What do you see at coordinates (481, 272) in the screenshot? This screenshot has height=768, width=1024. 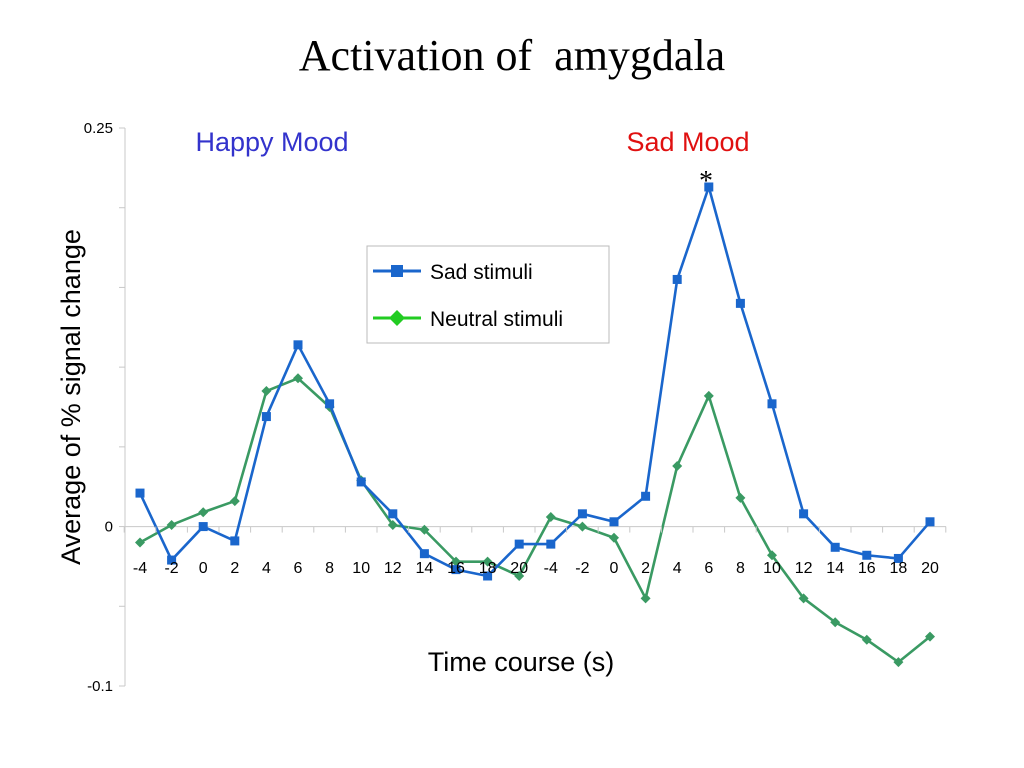 I see `legend-label-sad-stimuli: Sad stimuli` at bounding box center [481, 272].